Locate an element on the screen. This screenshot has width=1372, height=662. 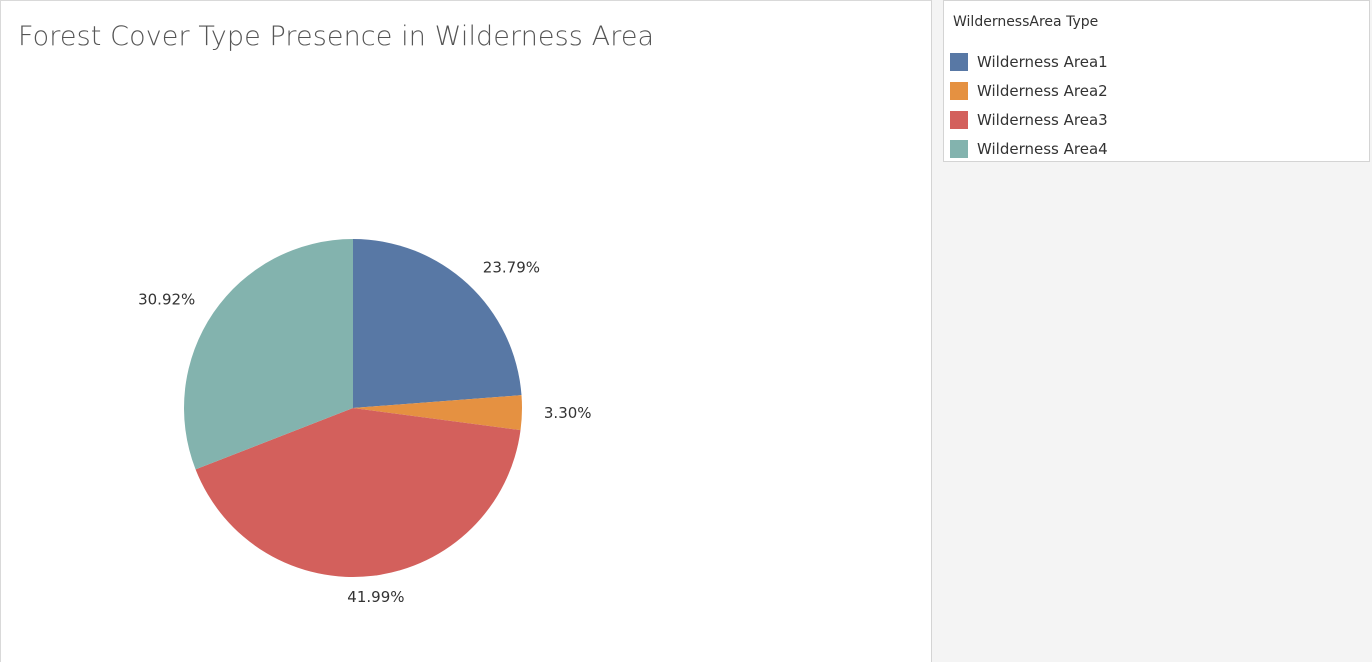
legend-item-wilderness-area4: Wilderness Area4 is located at coordinates (1029, 148).